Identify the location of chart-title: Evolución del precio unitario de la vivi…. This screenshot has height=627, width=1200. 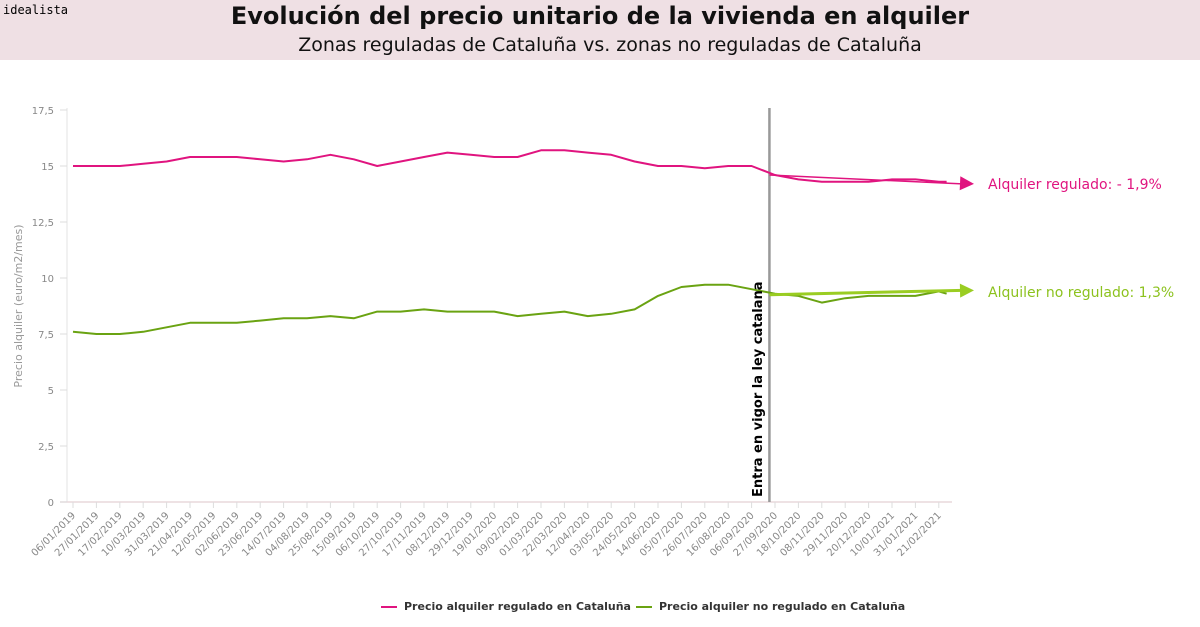
(600, 16).